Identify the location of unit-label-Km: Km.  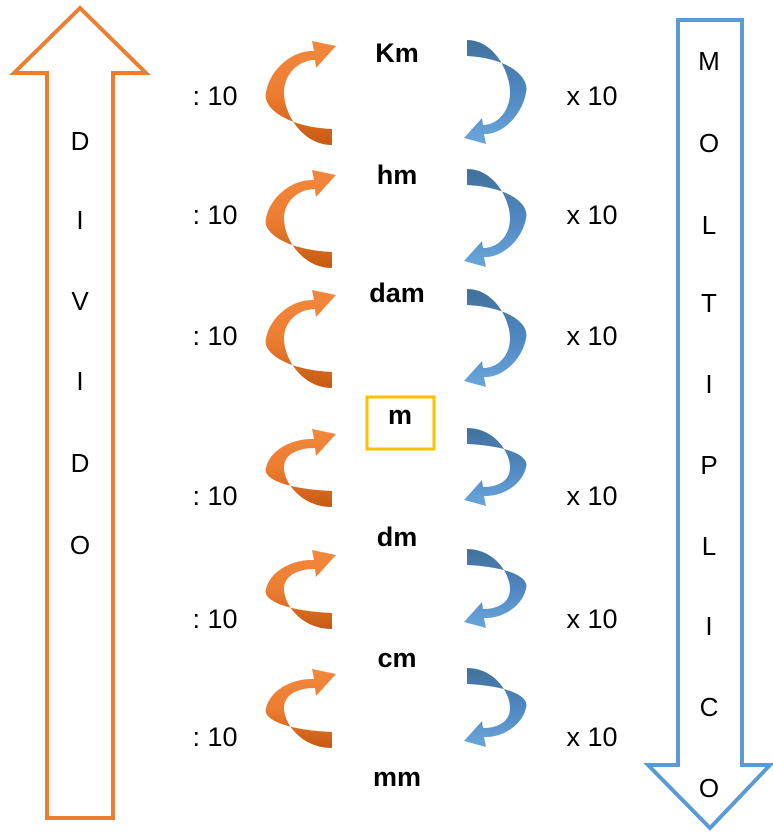
(397, 53).